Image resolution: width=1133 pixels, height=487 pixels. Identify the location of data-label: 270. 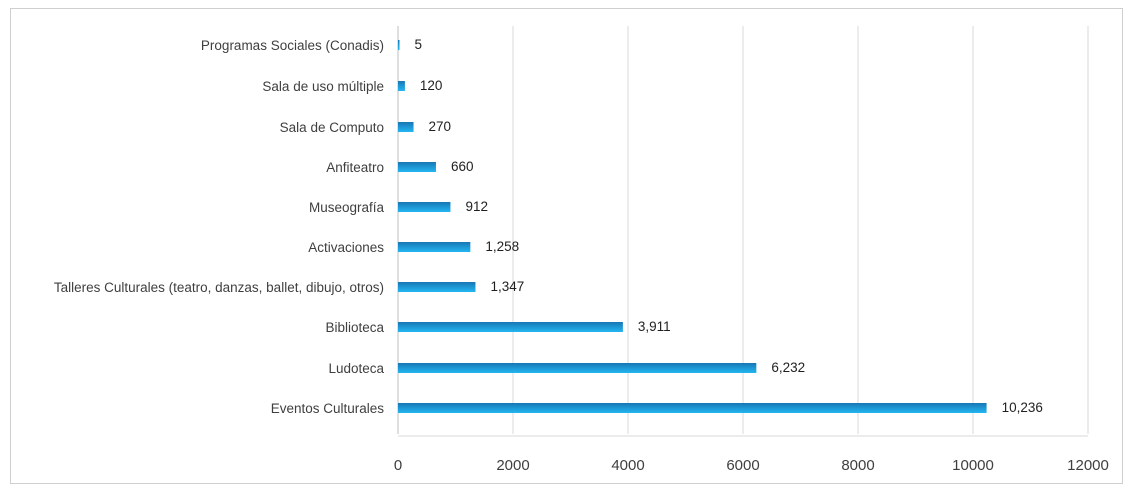
(440, 126).